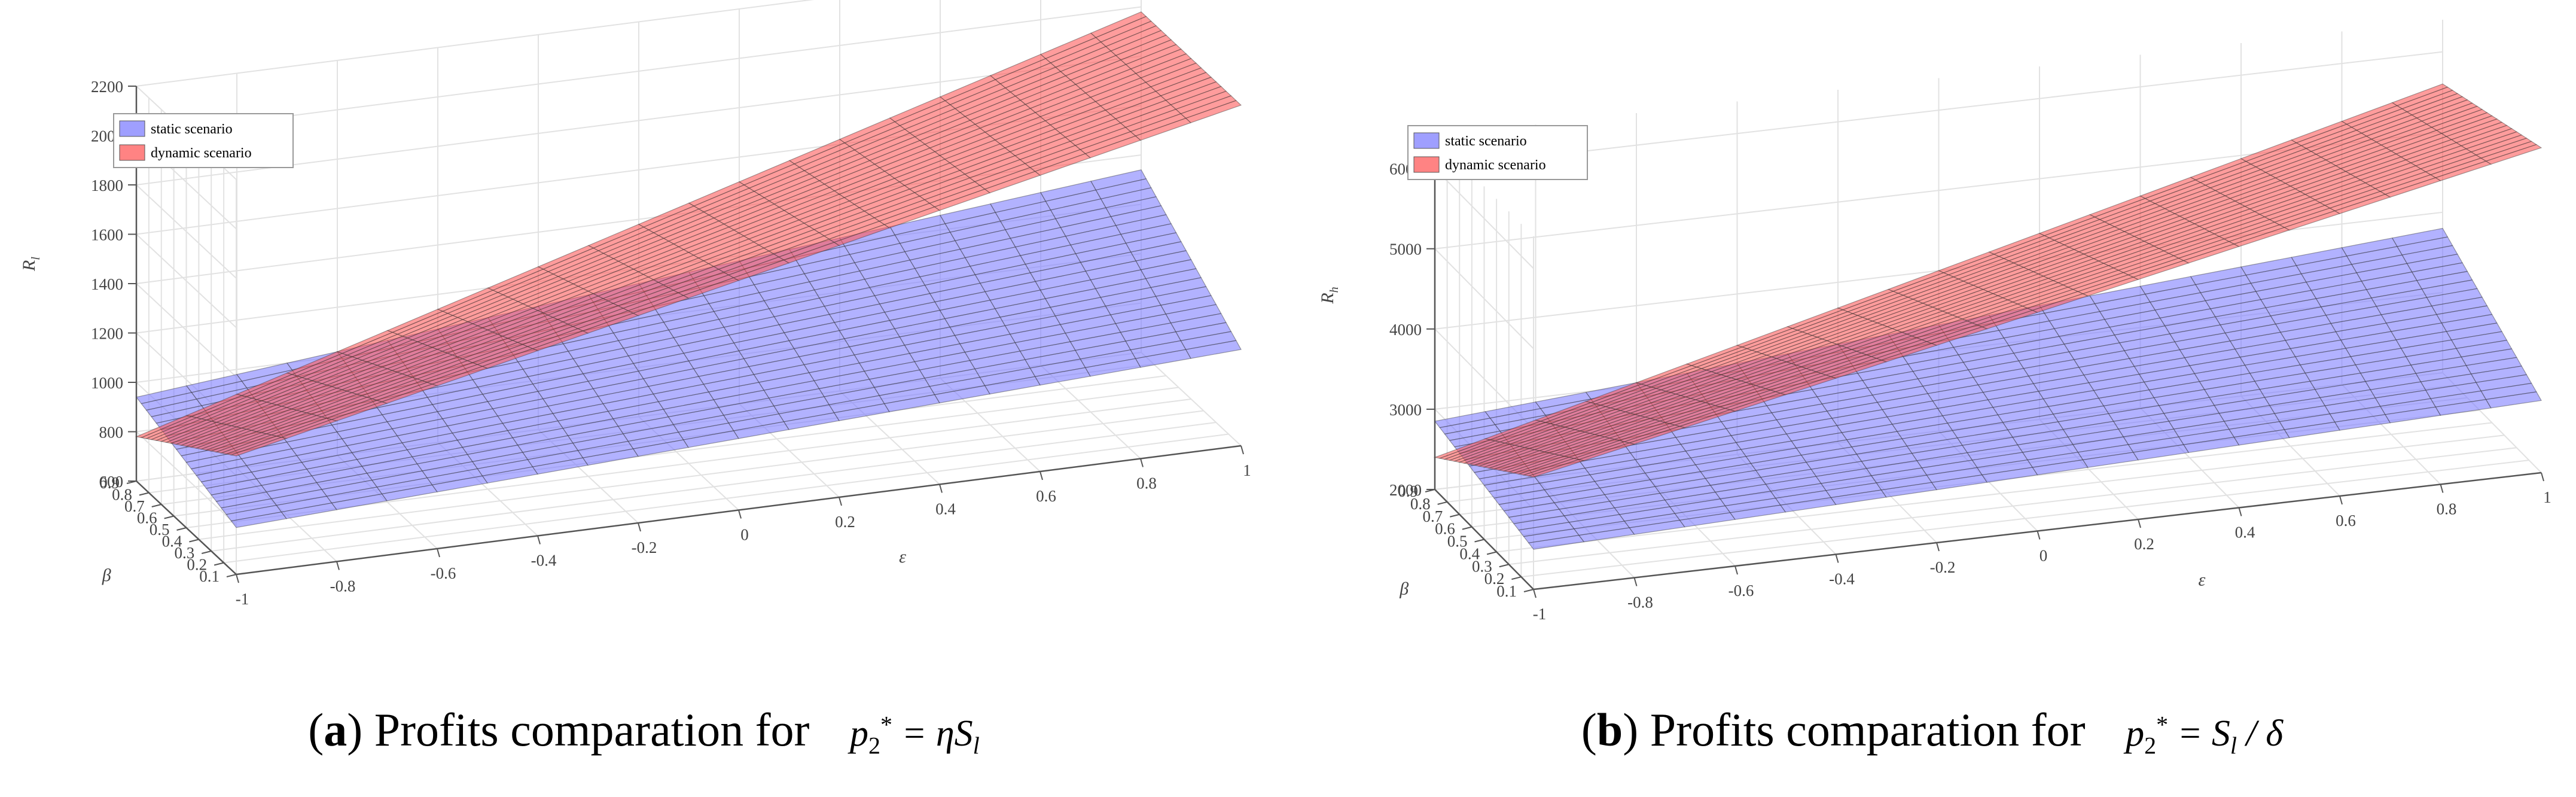 This screenshot has width=2576, height=797. Describe the element at coordinates (2245, 533) in the screenshot. I see `x-tick-label: 0.4` at that location.